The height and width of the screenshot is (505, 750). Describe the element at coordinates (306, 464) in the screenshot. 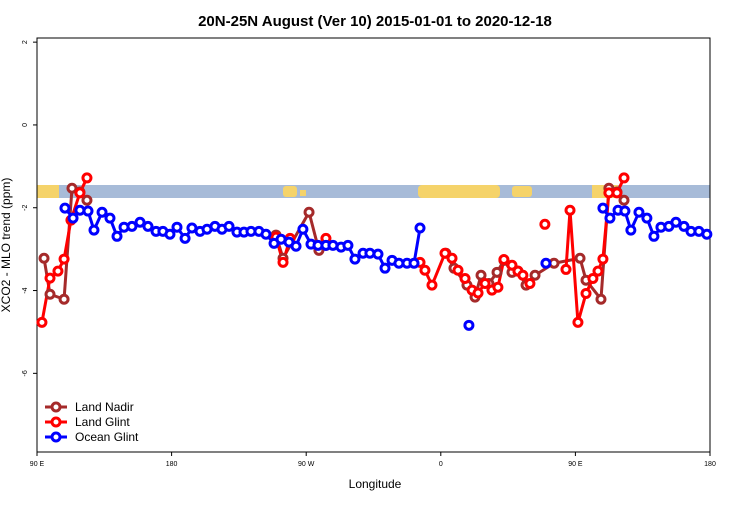

I see `x-tick-label: 90 W` at that location.